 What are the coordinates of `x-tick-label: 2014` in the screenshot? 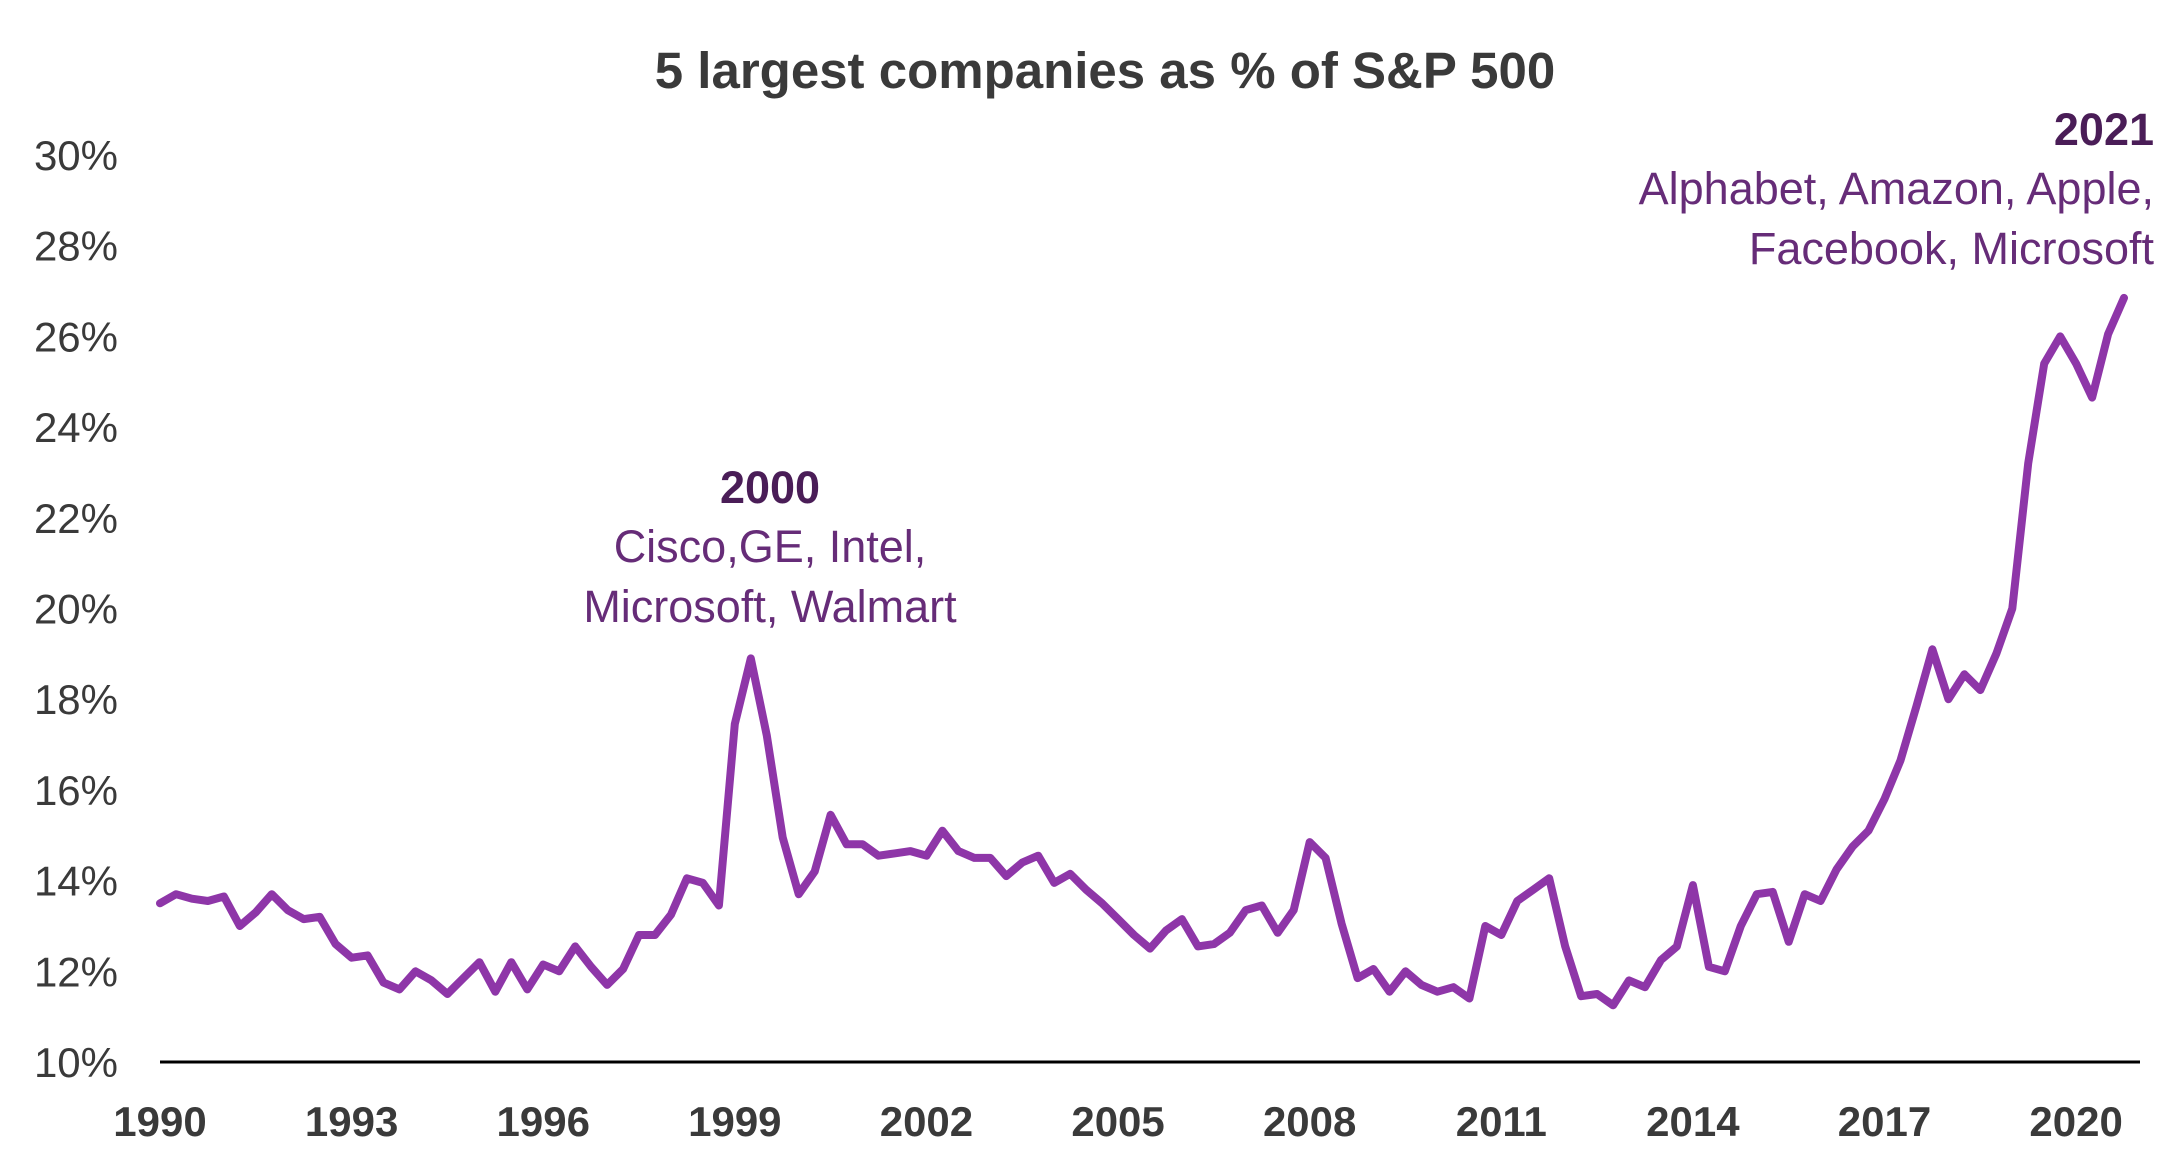 It's located at (1693, 1121).